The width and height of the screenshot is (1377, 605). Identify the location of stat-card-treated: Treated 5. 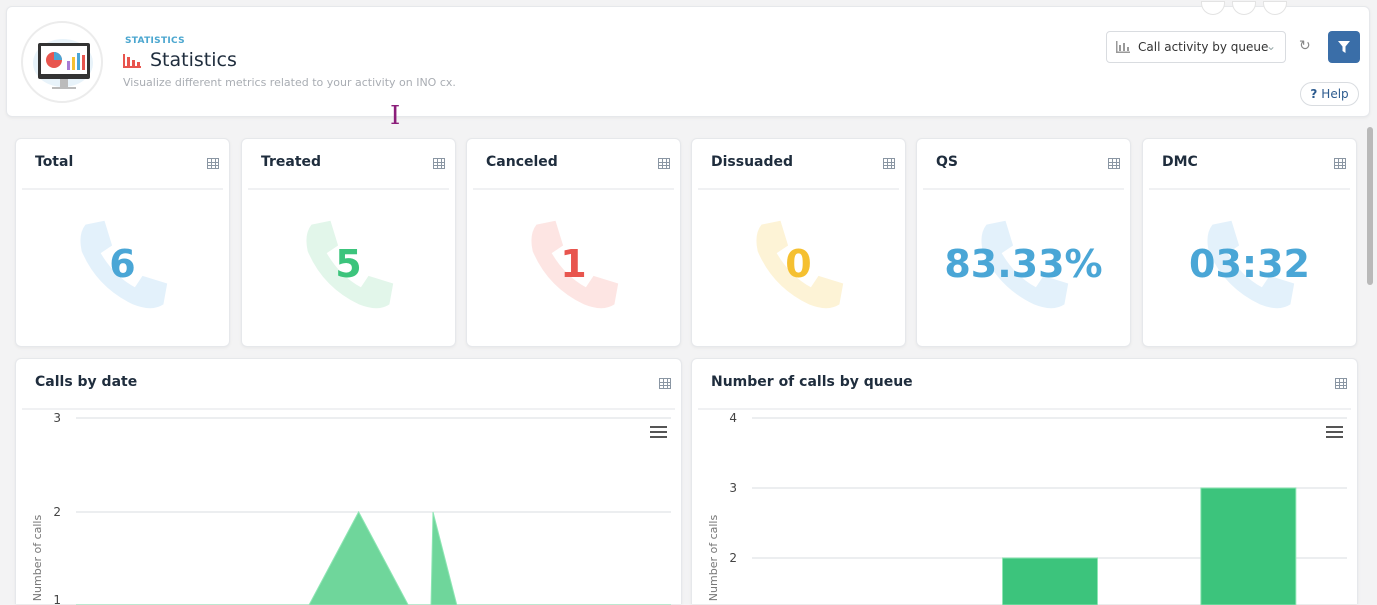
(348, 242).